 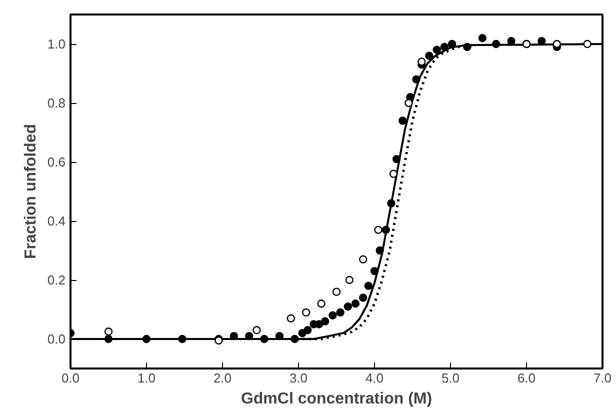 I want to click on y-axis-title: Fraction unfolded, so click(x=31, y=192).